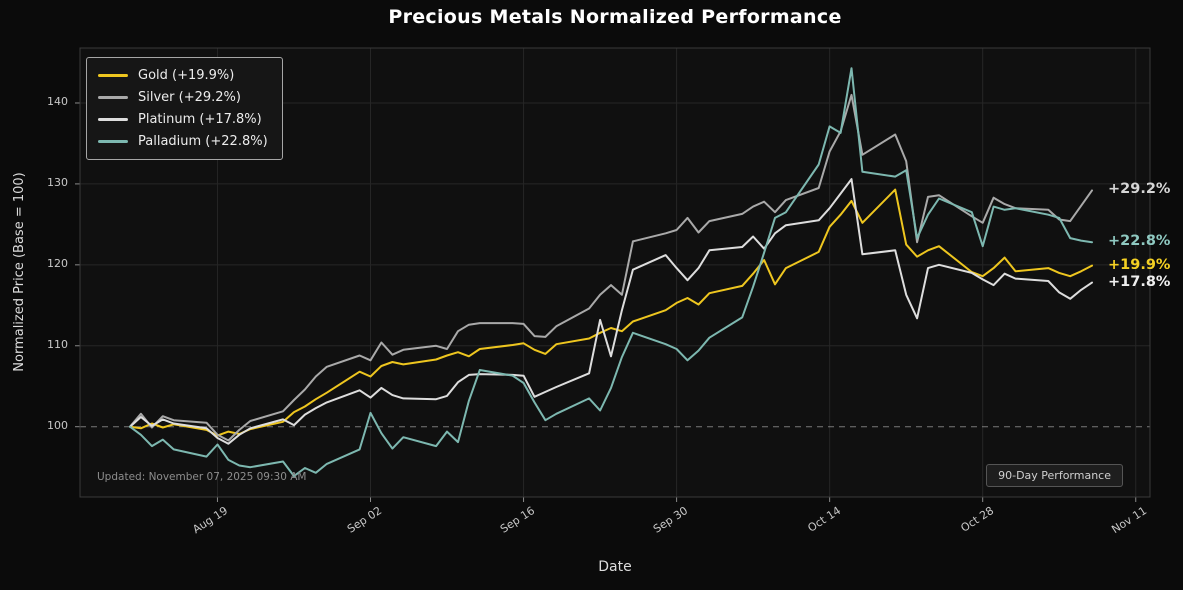 The image size is (1183, 590). Describe the element at coordinates (57, 263) in the screenshot. I see `y-tick-120: 120` at that location.